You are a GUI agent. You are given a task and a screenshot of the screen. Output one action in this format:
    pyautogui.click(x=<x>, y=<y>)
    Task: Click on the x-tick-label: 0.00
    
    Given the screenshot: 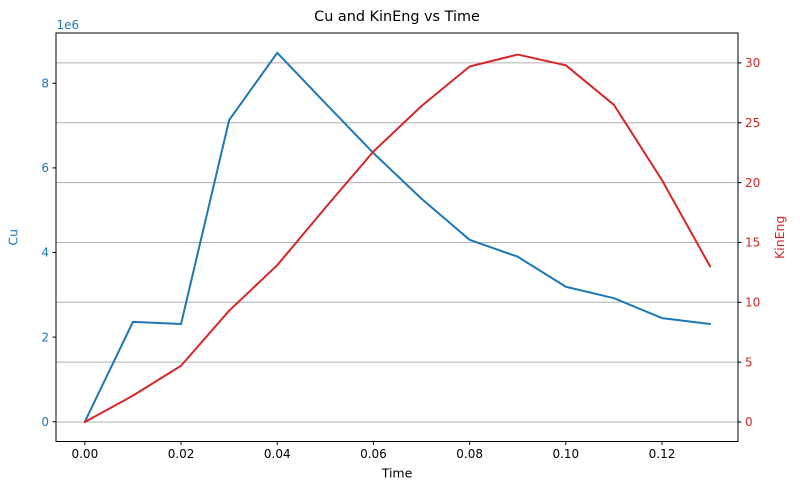 What is the action you would take?
    pyautogui.click(x=84, y=454)
    